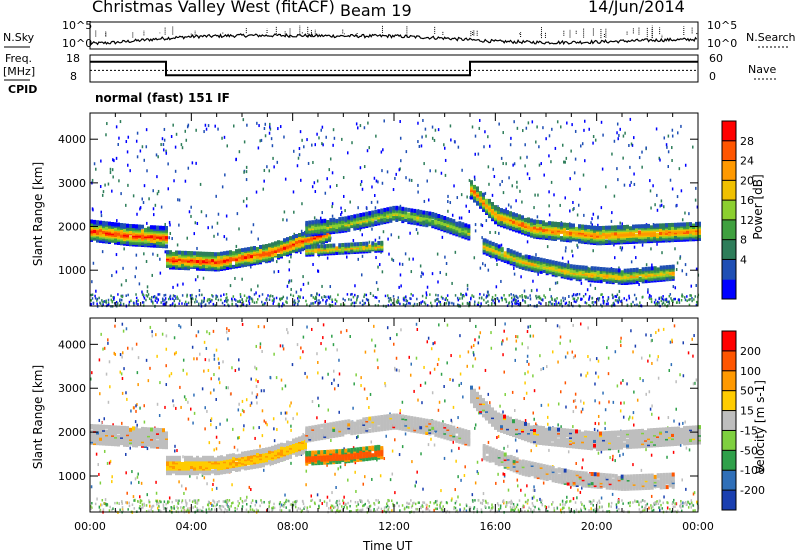  What do you see at coordinates (72, 183) in the screenshot?
I see `y-tick-label: 3000` at bounding box center [72, 183].